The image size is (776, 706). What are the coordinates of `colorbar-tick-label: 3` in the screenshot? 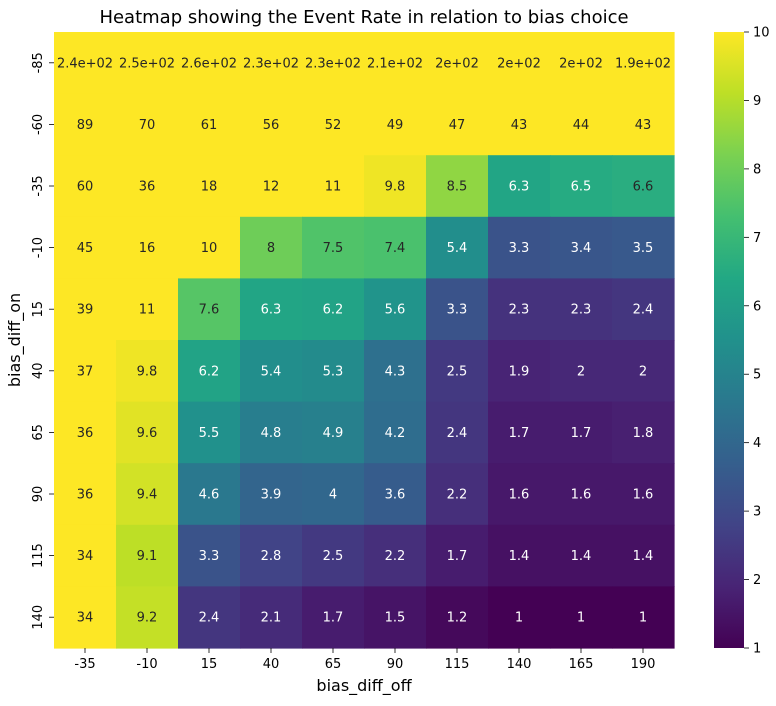 It's located at (757, 512).